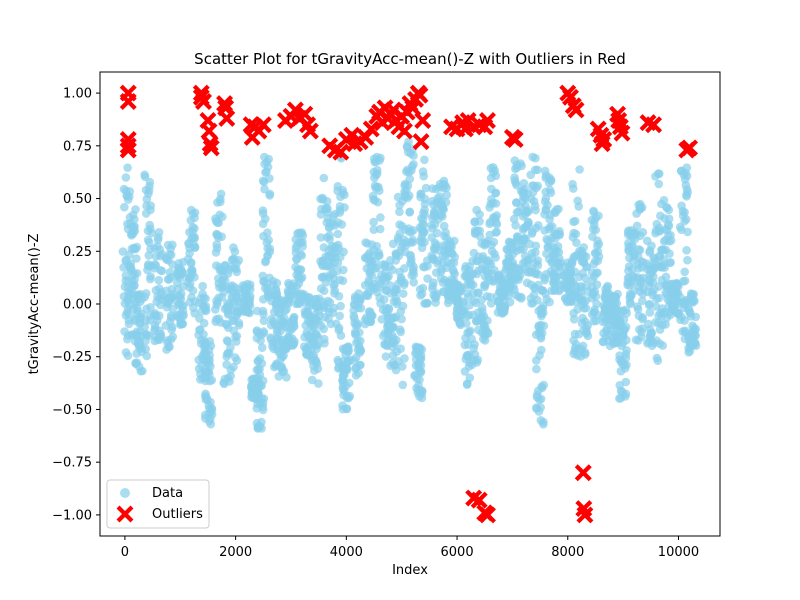 This screenshot has height=600, width=800. What do you see at coordinates (235, 552) in the screenshot?
I see `x-tick-label: 2000` at bounding box center [235, 552].